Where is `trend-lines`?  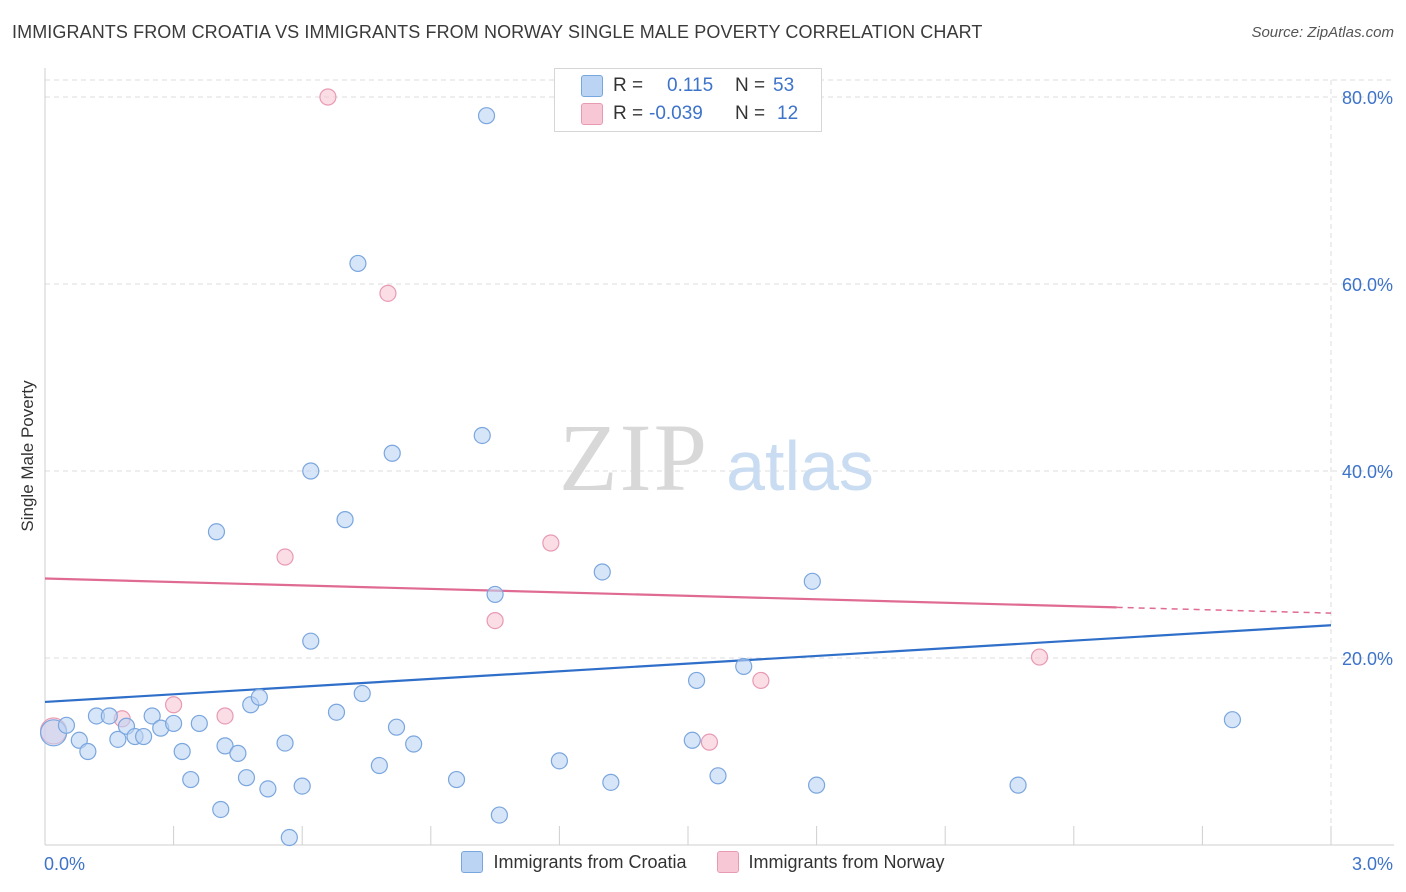 trend-lines is located at coordinates (688, 640).